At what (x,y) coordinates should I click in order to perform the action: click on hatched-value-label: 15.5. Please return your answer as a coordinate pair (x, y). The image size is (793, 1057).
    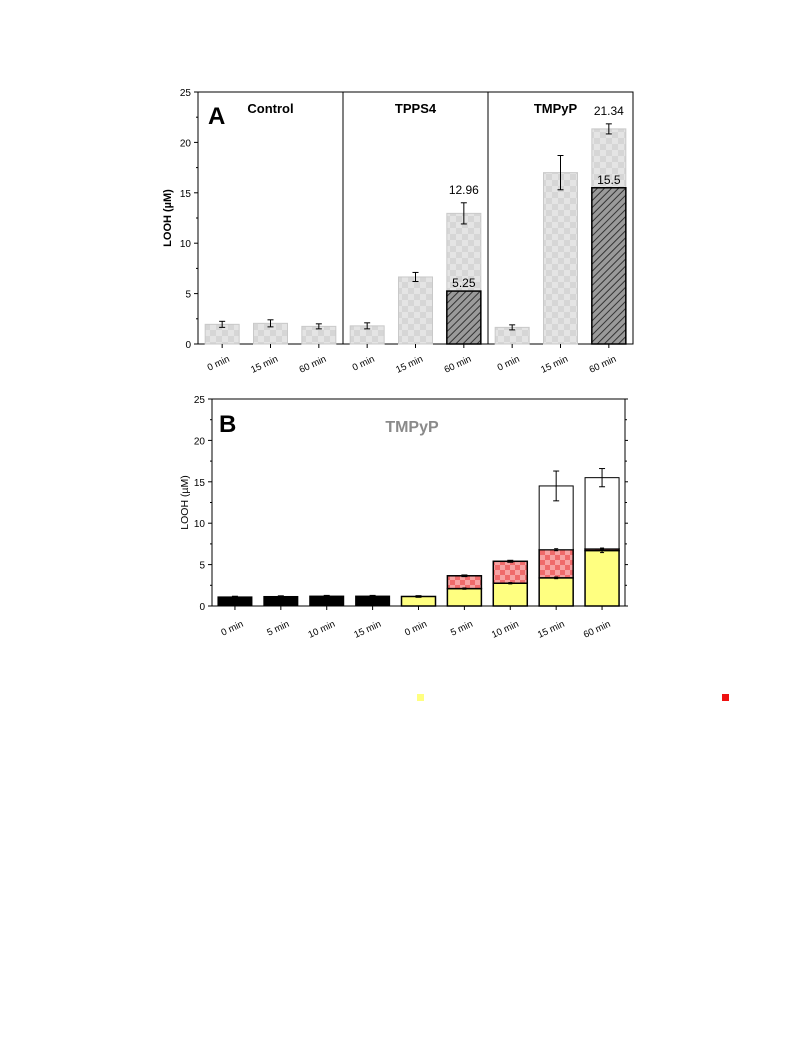
    Looking at the image, I should click on (609, 180).